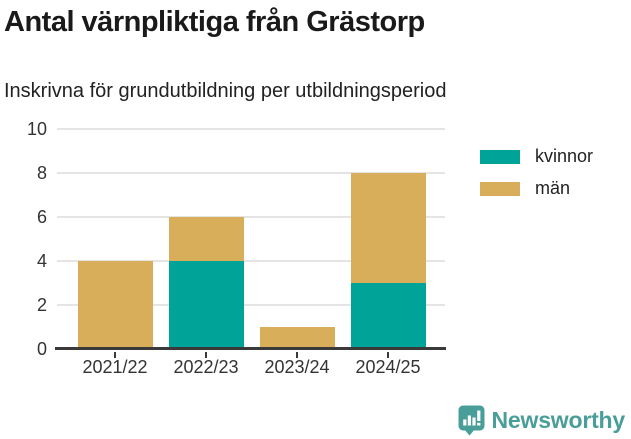 This screenshot has width=631, height=439. Describe the element at coordinates (41, 349) in the screenshot. I see `y-tick-label: 0` at that location.